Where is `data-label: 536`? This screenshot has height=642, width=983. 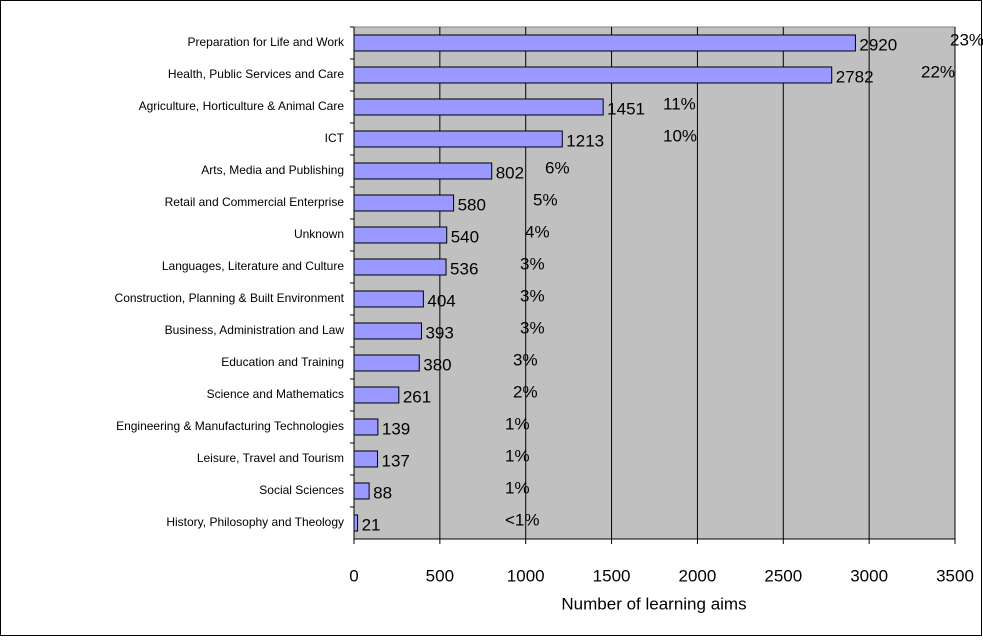 data-label: 536 is located at coordinates (464, 268).